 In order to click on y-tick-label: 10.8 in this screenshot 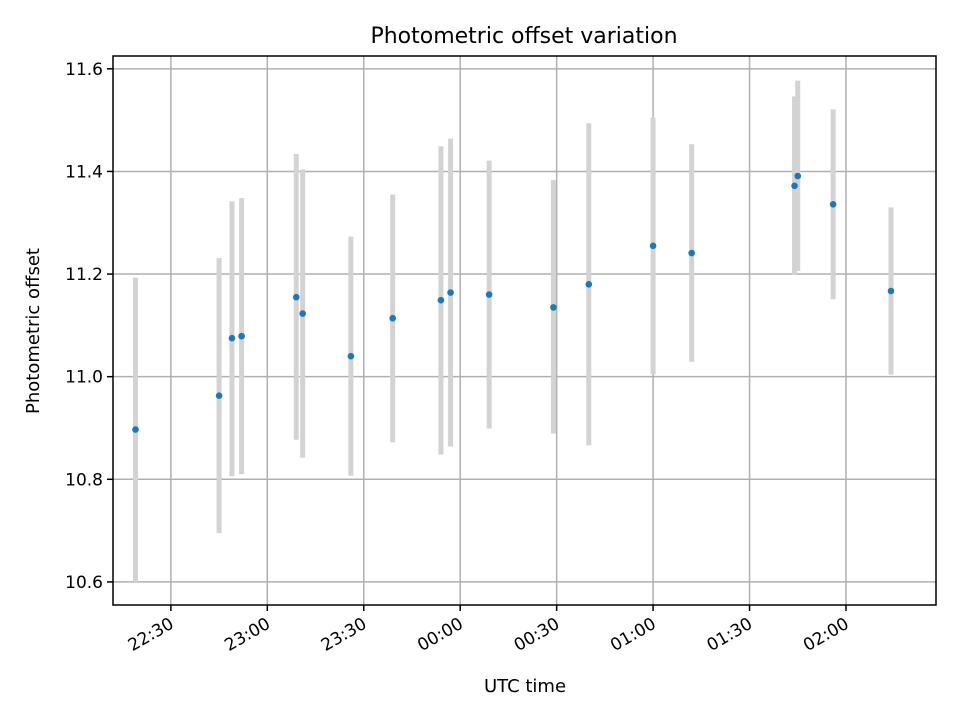, I will do `click(84, 480)`.